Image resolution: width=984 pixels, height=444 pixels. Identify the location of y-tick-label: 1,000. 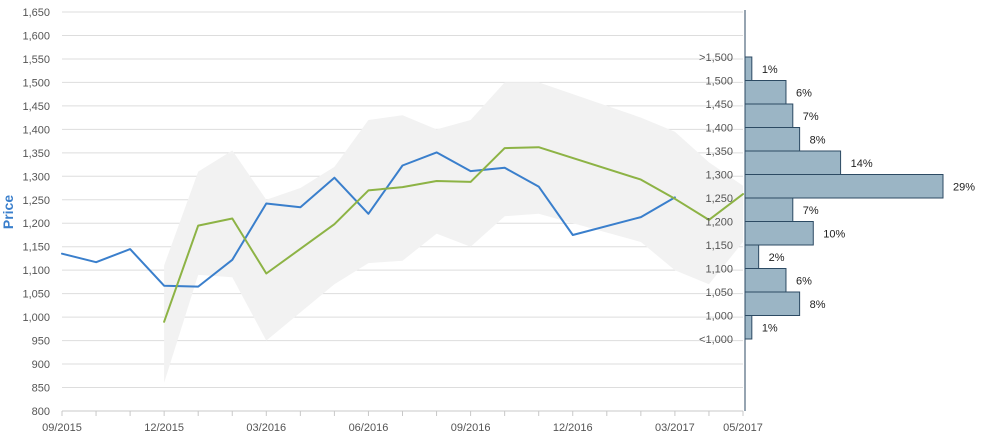
(36, 318).